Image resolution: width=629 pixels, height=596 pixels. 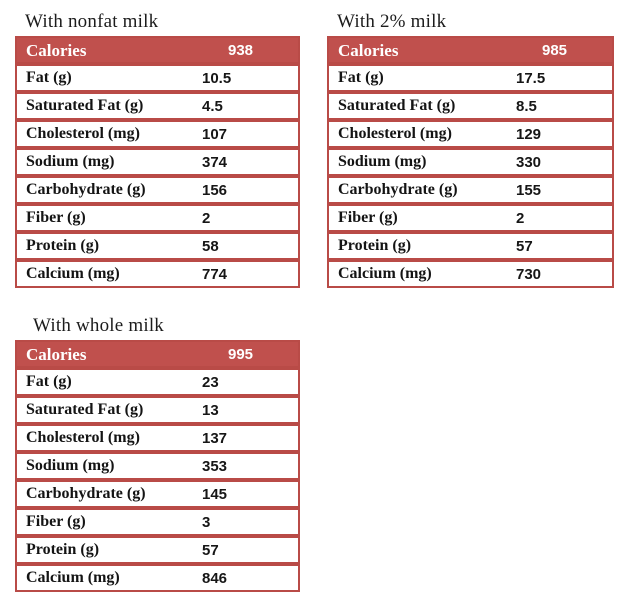 I want to click on row-value: 353, so click(x=215, y=466).